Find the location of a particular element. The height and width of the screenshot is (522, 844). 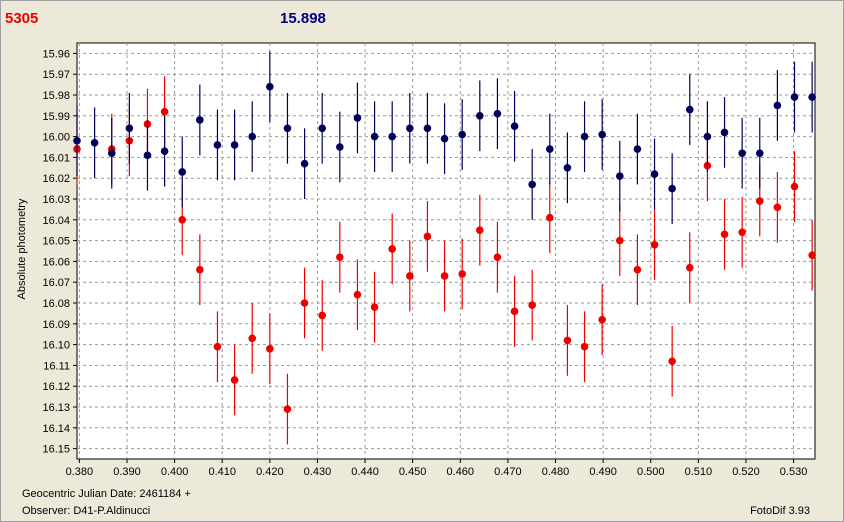

y-tick-label: 16.09 is located at coordinates (56, 325).